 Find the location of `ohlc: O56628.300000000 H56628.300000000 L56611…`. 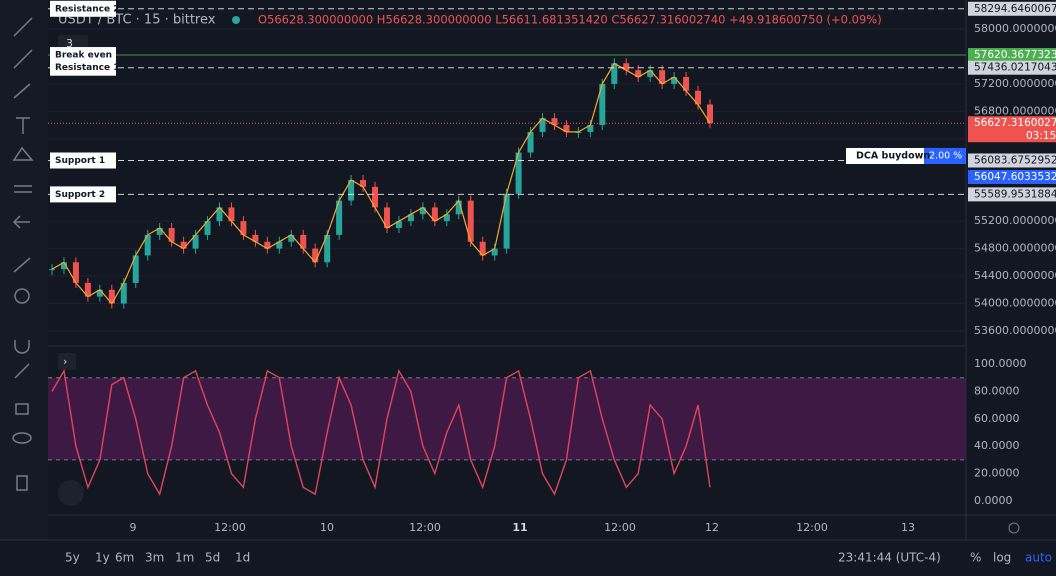

ohlc: O56628.300000000 H56628.300000000 L56611… is located at coordinates (570, 20).